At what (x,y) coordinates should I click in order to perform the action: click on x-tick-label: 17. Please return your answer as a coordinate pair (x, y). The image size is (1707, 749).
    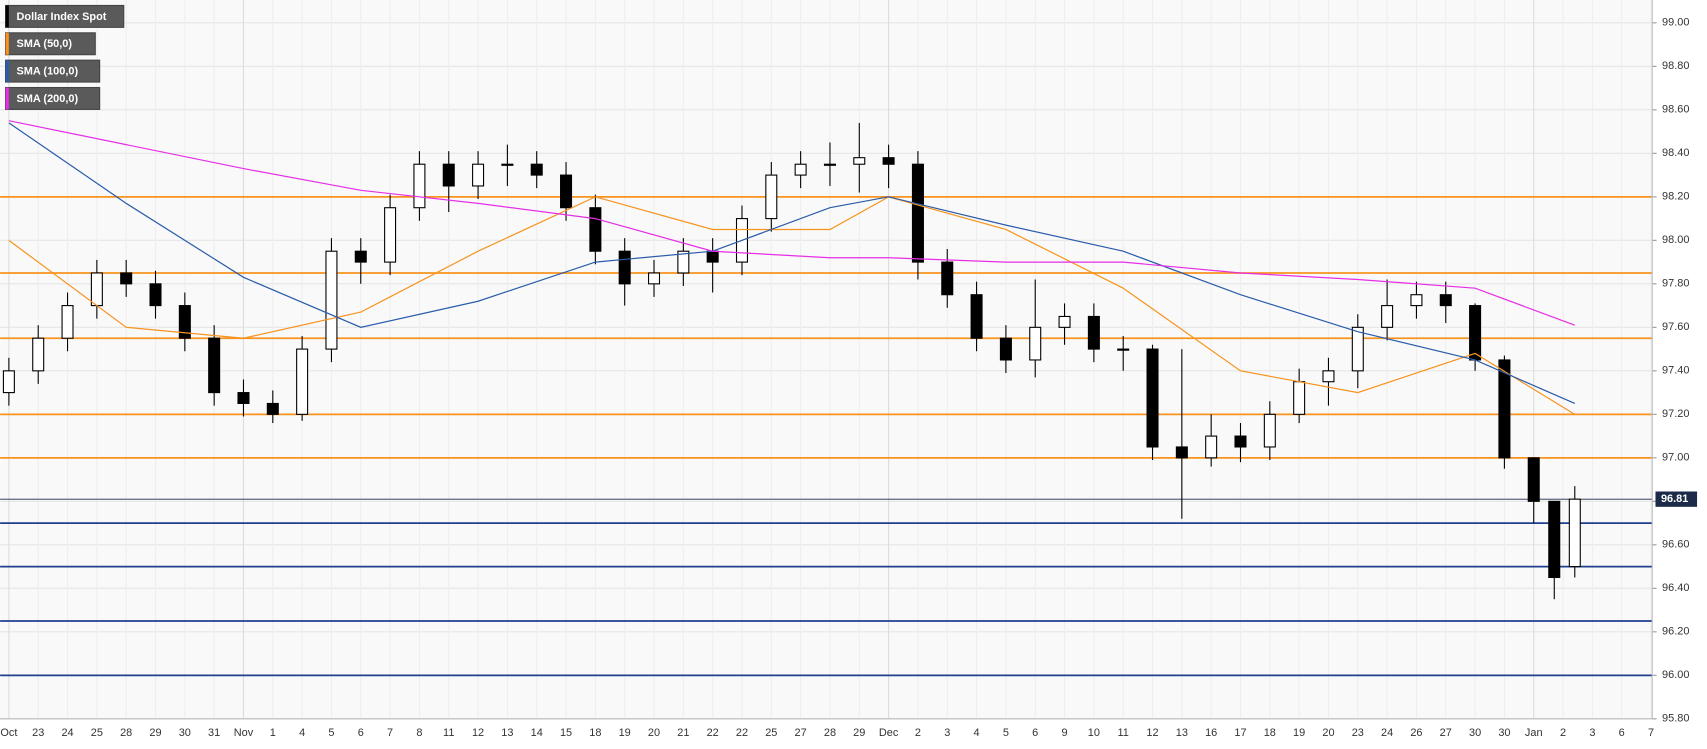
    Looking at the image, I should click on (1240, 733).